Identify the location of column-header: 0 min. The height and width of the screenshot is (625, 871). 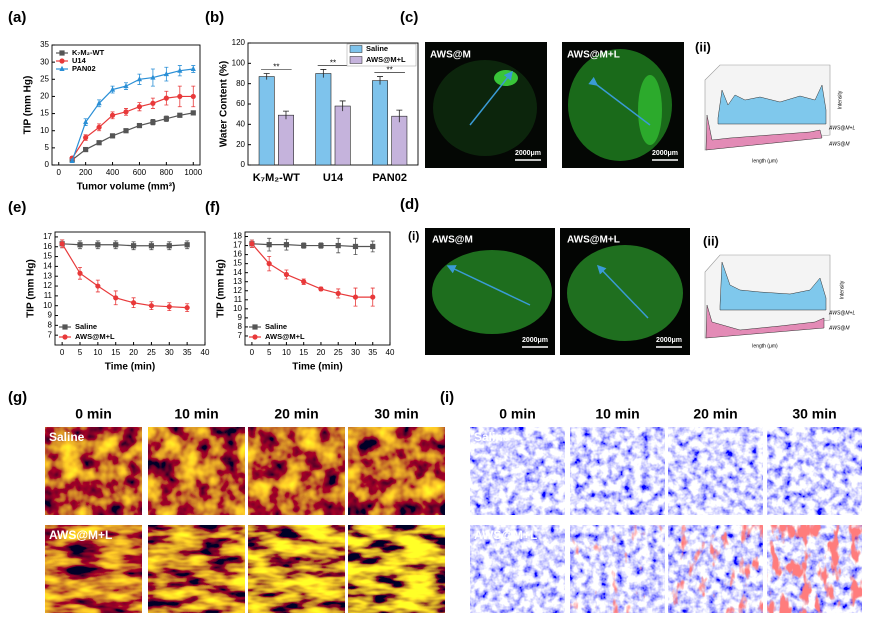
(93, 414).